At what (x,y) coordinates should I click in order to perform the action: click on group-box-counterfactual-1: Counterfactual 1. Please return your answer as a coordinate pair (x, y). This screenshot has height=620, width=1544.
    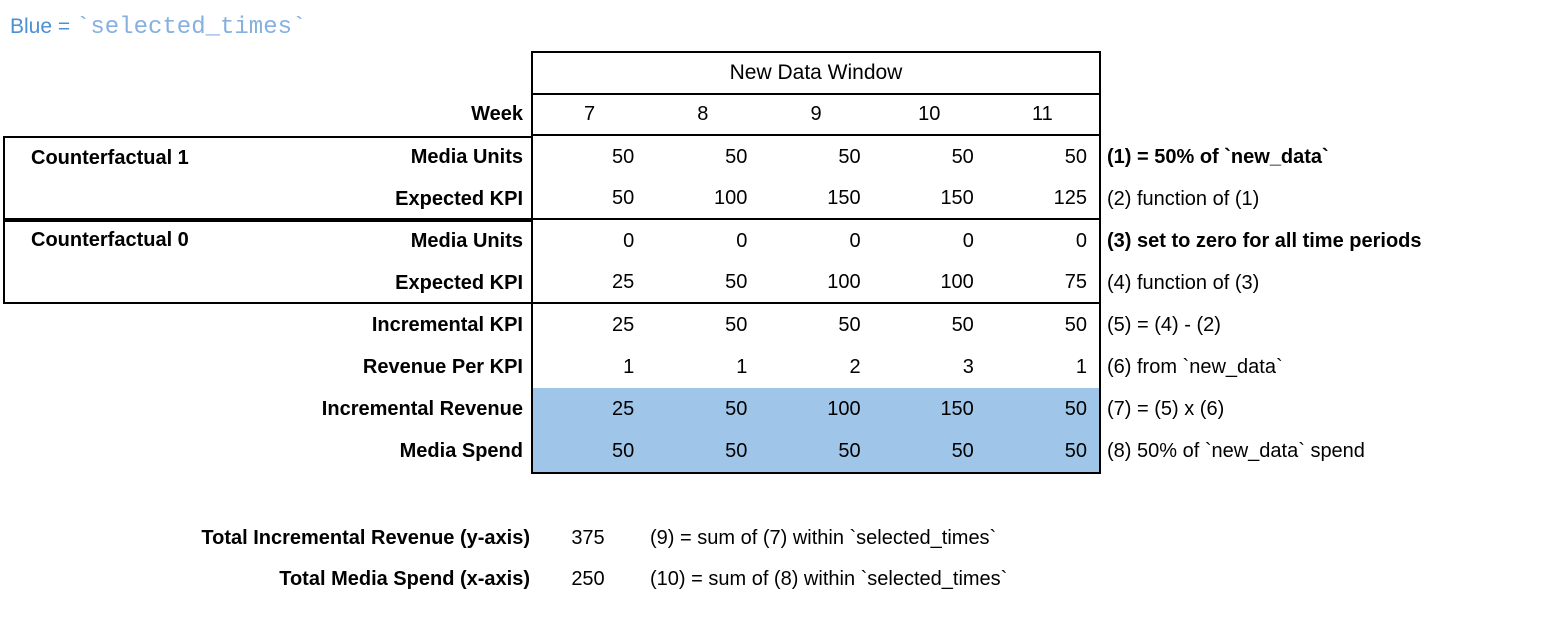
    Looking at the image, I should click on (267, 179).